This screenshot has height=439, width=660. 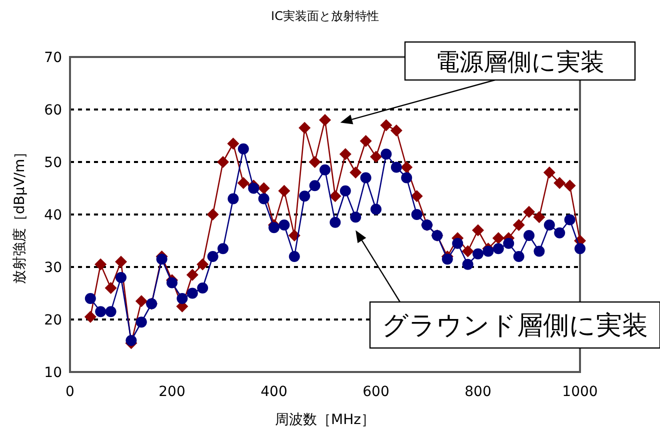 What do you see at coordinates (53, 58) in the screenshot?
I see `y-tick-label: 70` at bounding box center [53, 58].